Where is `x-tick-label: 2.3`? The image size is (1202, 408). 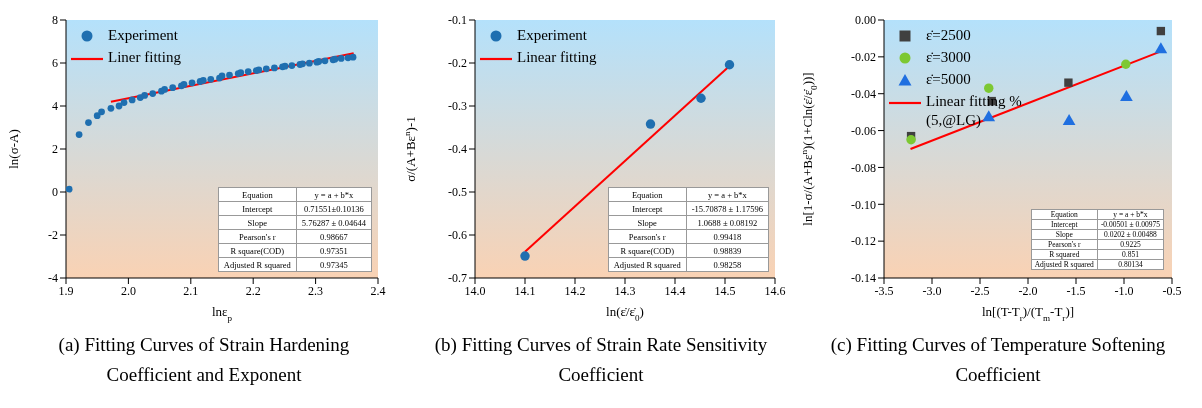 x-tick-label: 2.3 is located at coordinates (316, 290).